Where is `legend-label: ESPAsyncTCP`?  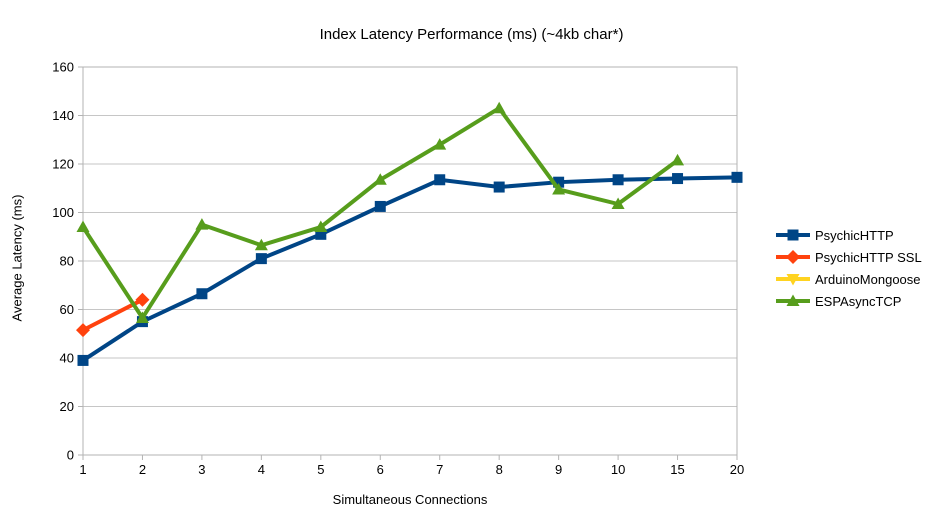 legend-label: ESPAsyncTCP is located at coordinates (858, 301).